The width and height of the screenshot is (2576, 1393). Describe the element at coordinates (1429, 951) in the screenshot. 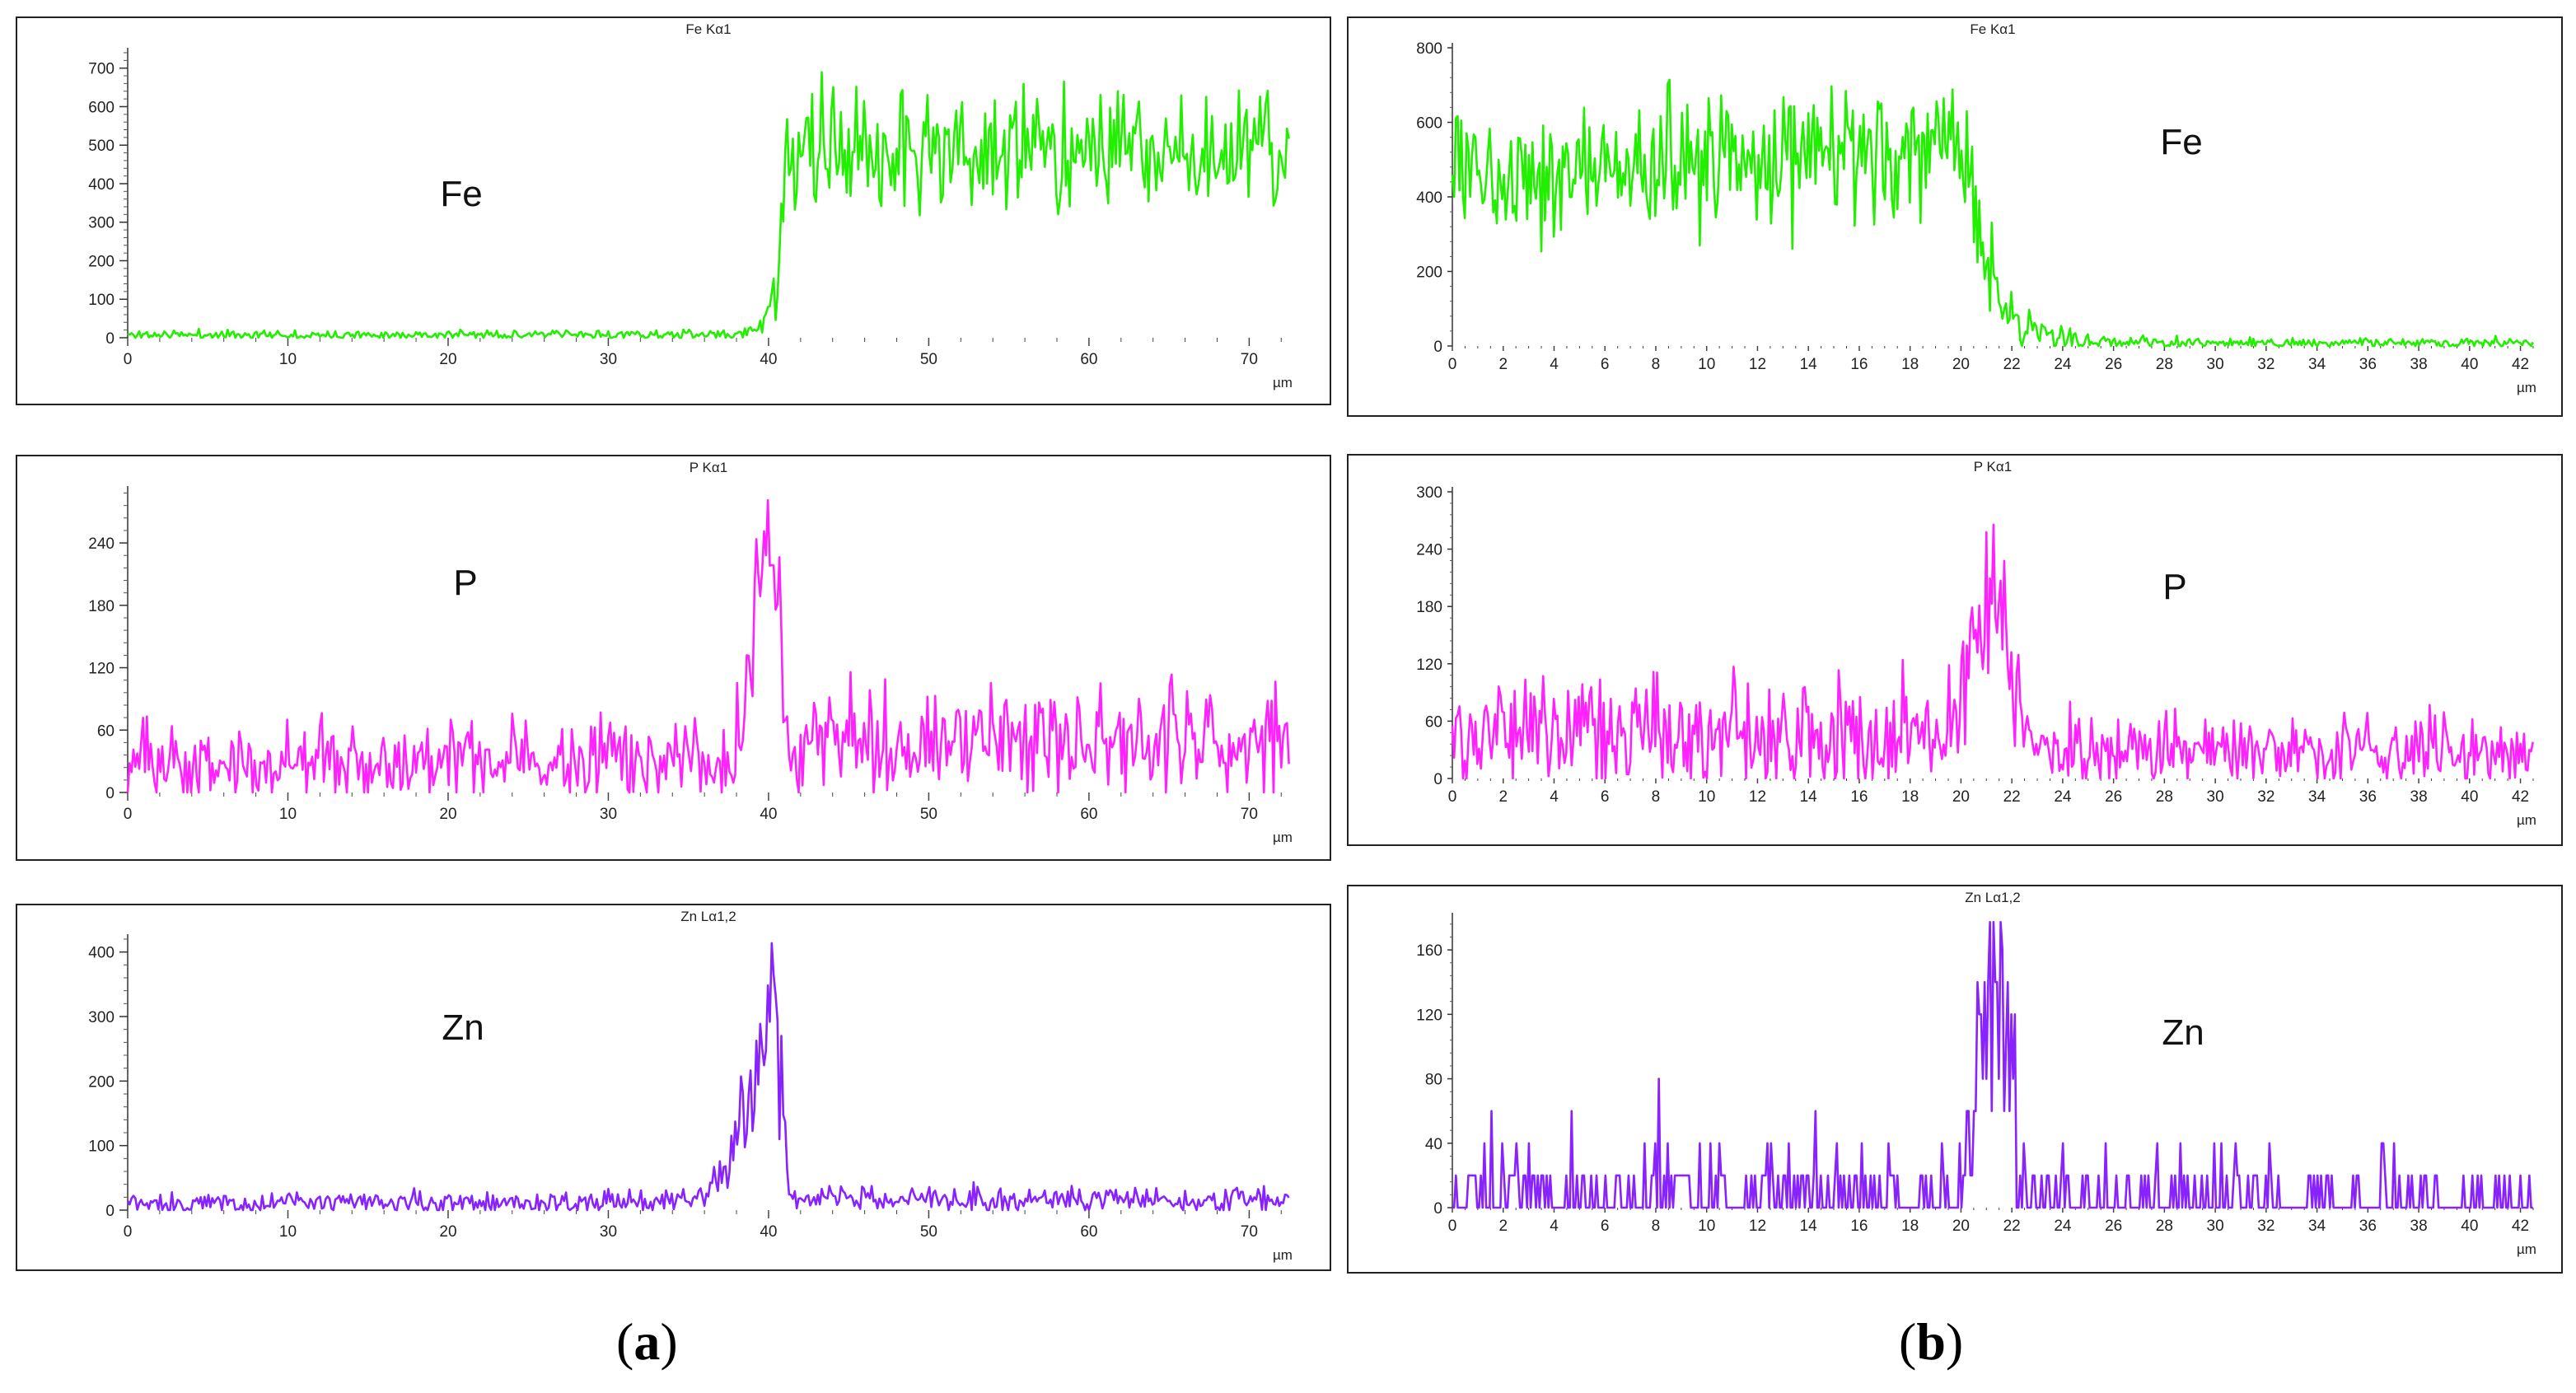

I see `y-tick-label: 160` at that location.